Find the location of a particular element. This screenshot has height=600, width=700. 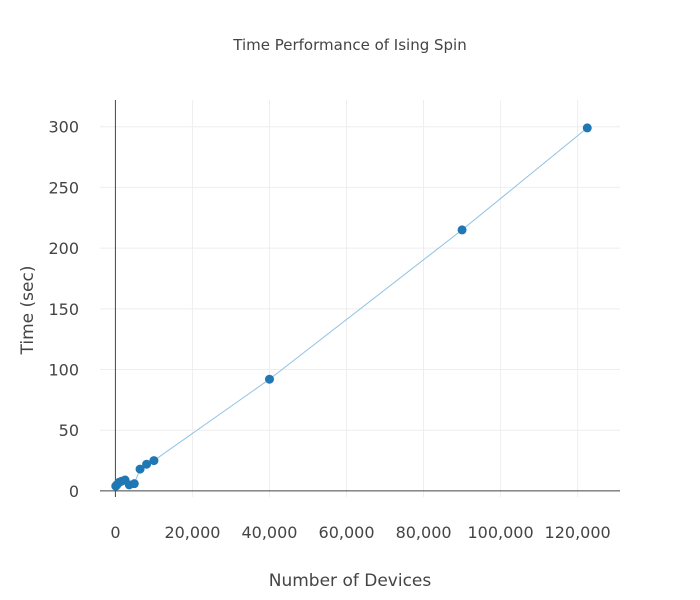

x-tick-label: 60,000 is located at coordinates (347, 532).